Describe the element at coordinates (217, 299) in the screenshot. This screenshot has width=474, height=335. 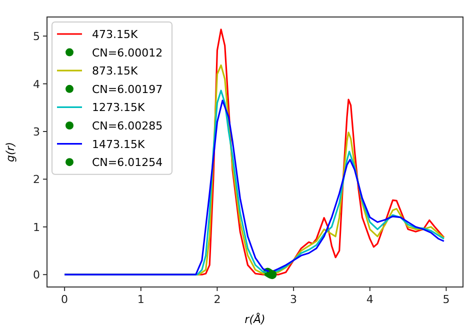
I see `x-tick-label: 2` at that location.